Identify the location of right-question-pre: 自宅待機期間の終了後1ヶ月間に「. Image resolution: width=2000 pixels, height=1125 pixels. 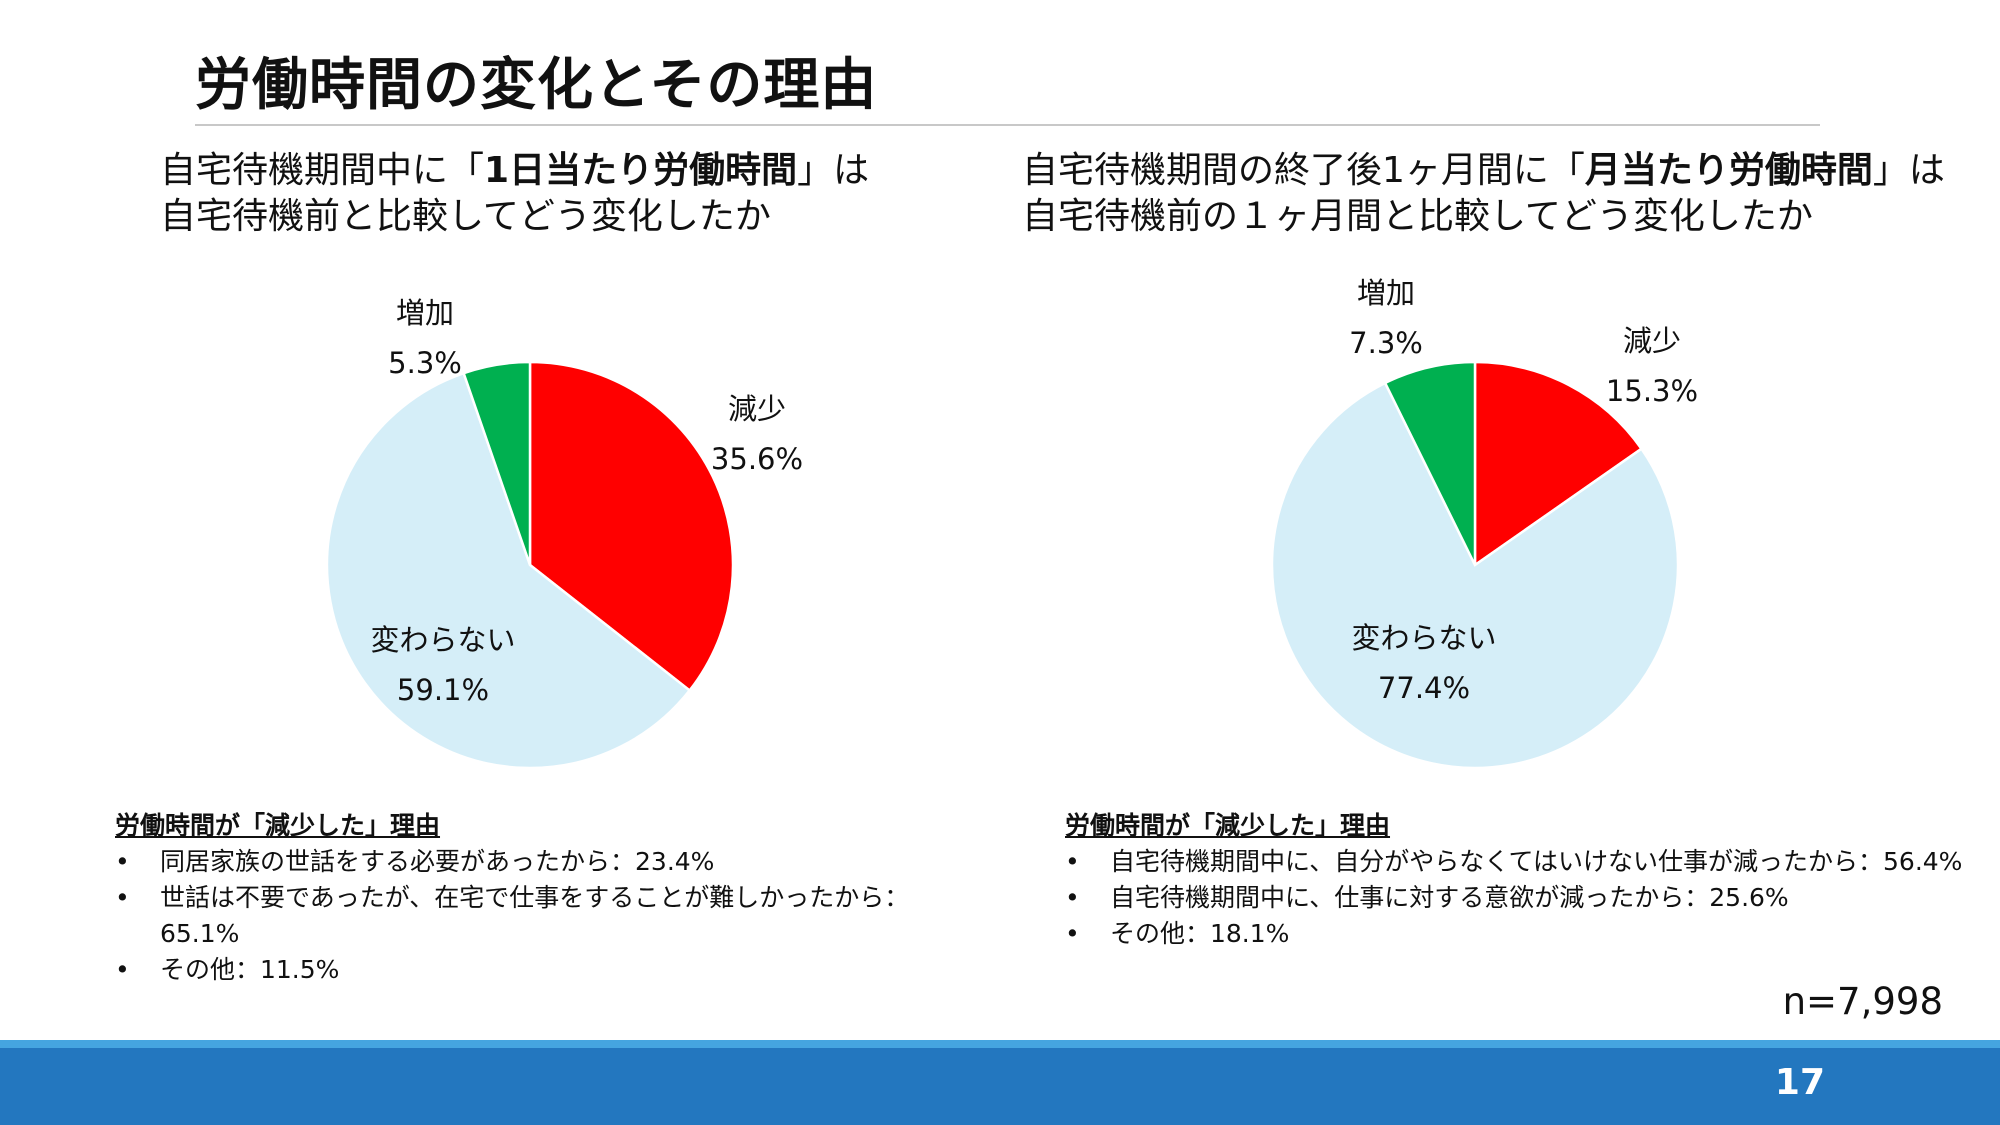
(1303, 170).